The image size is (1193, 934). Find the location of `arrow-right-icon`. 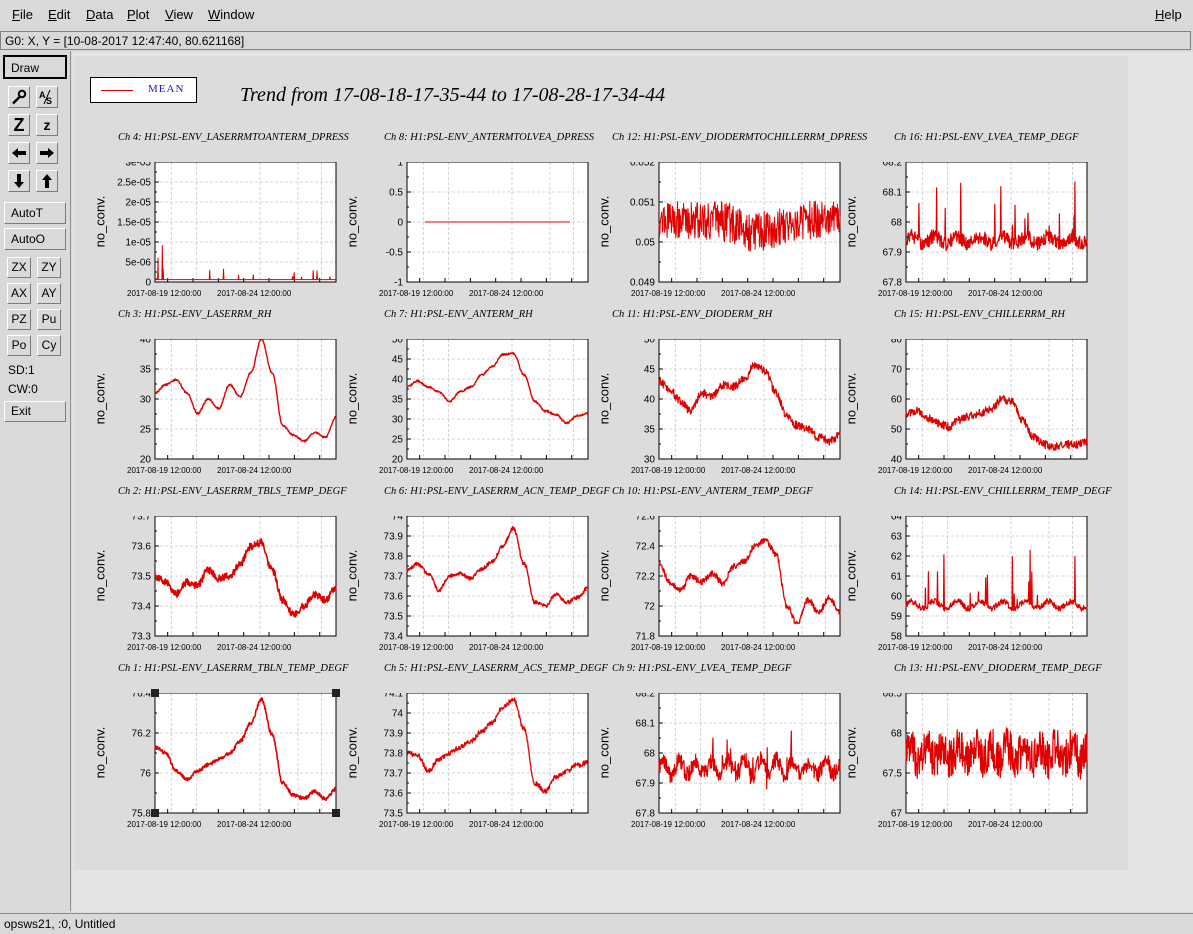

arrow-right-icon is located at coordinates (47, 153).